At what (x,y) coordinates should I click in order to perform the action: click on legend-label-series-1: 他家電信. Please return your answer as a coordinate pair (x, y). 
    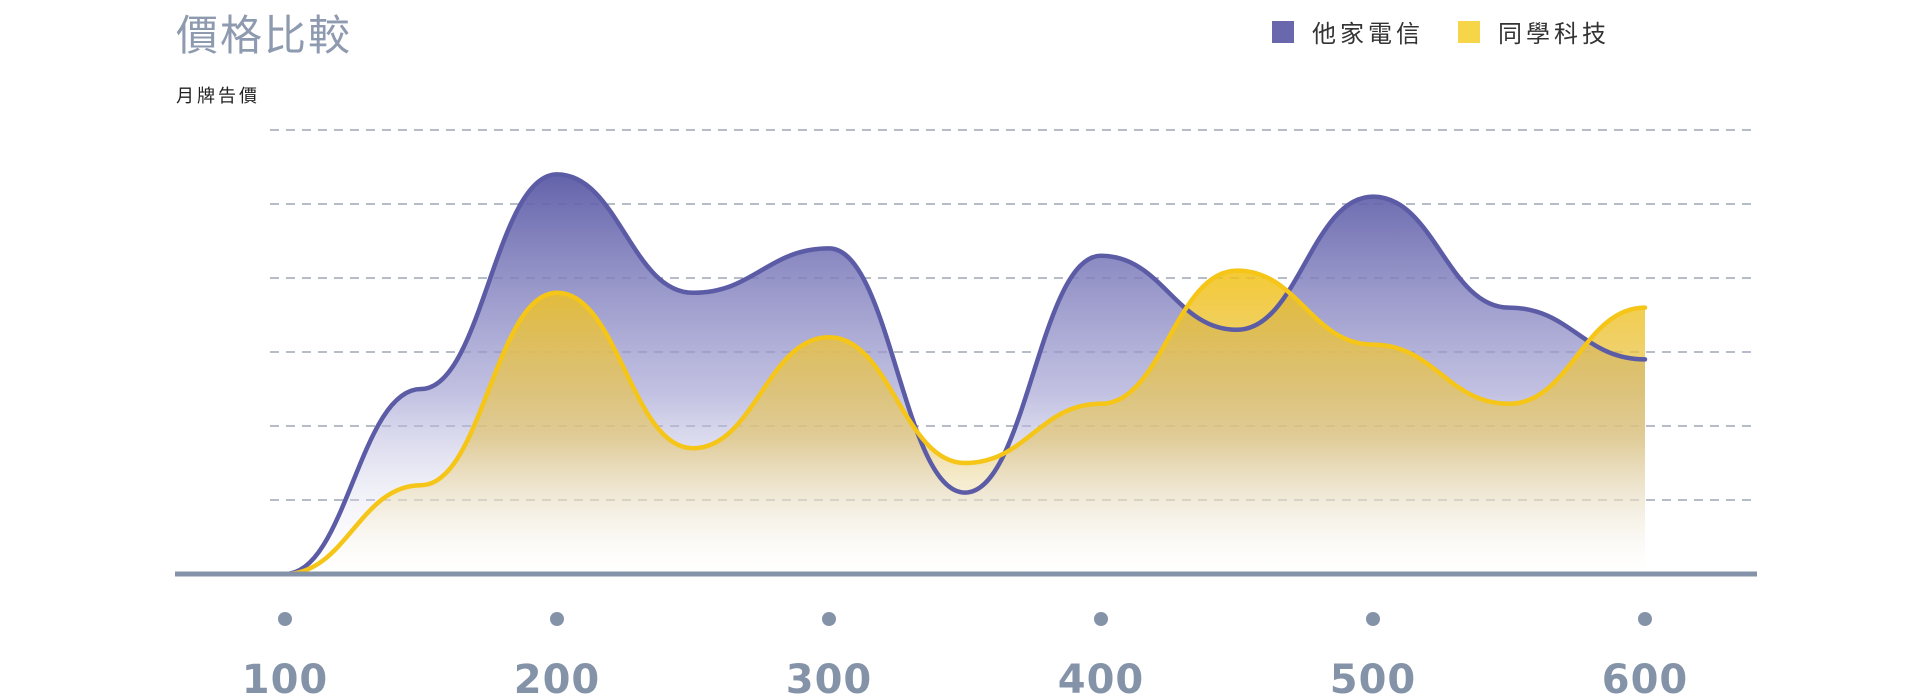
    Looking at the image, I should click on (1368, 34).